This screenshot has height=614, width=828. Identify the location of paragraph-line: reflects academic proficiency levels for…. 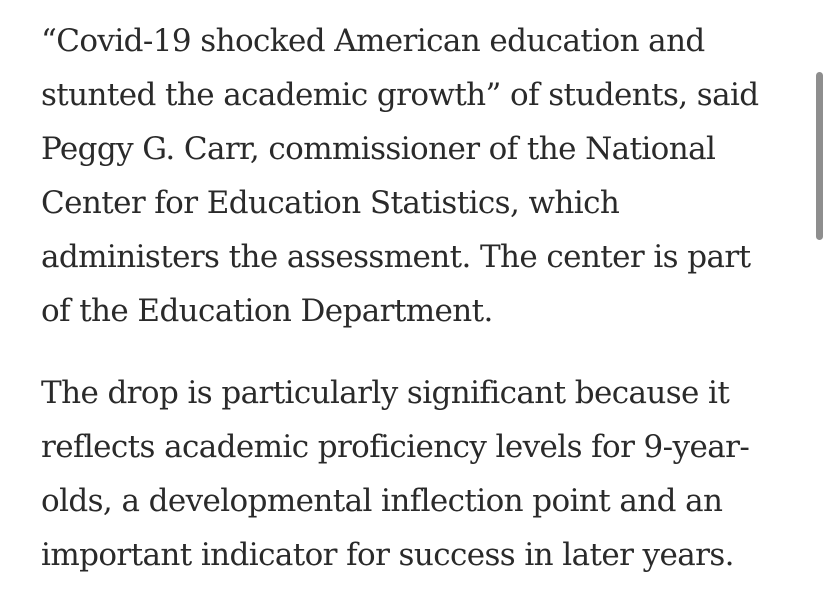
(395, 447).